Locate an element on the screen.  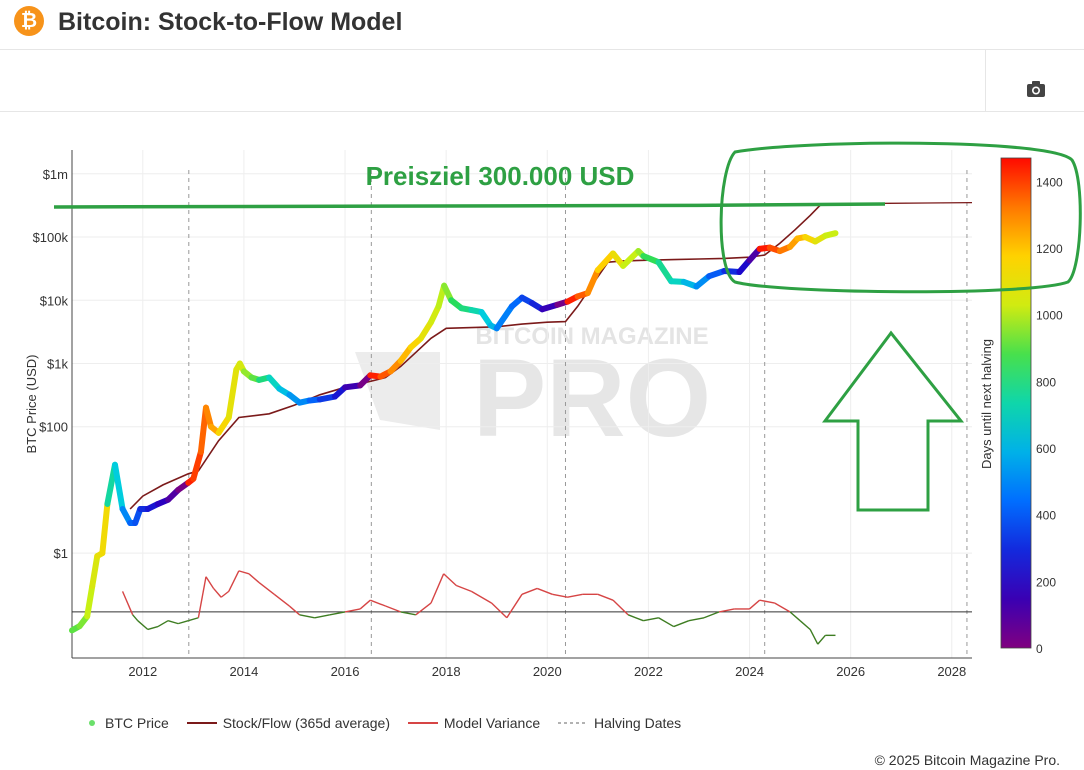
x-tick-label: 2024 is located at coordinates (749, 671).